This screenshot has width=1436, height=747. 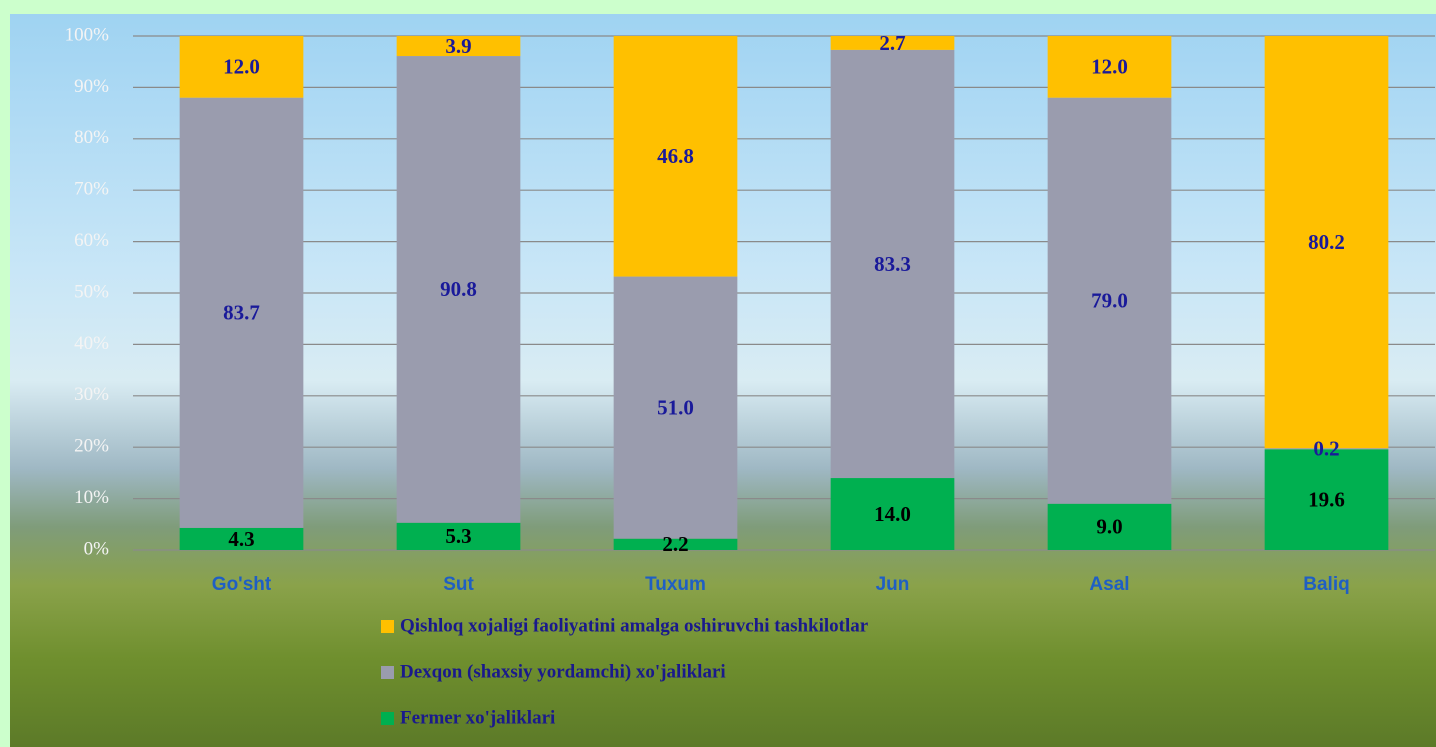 I want to click on y-tick-label: 10%, so click(x=91, y=497).